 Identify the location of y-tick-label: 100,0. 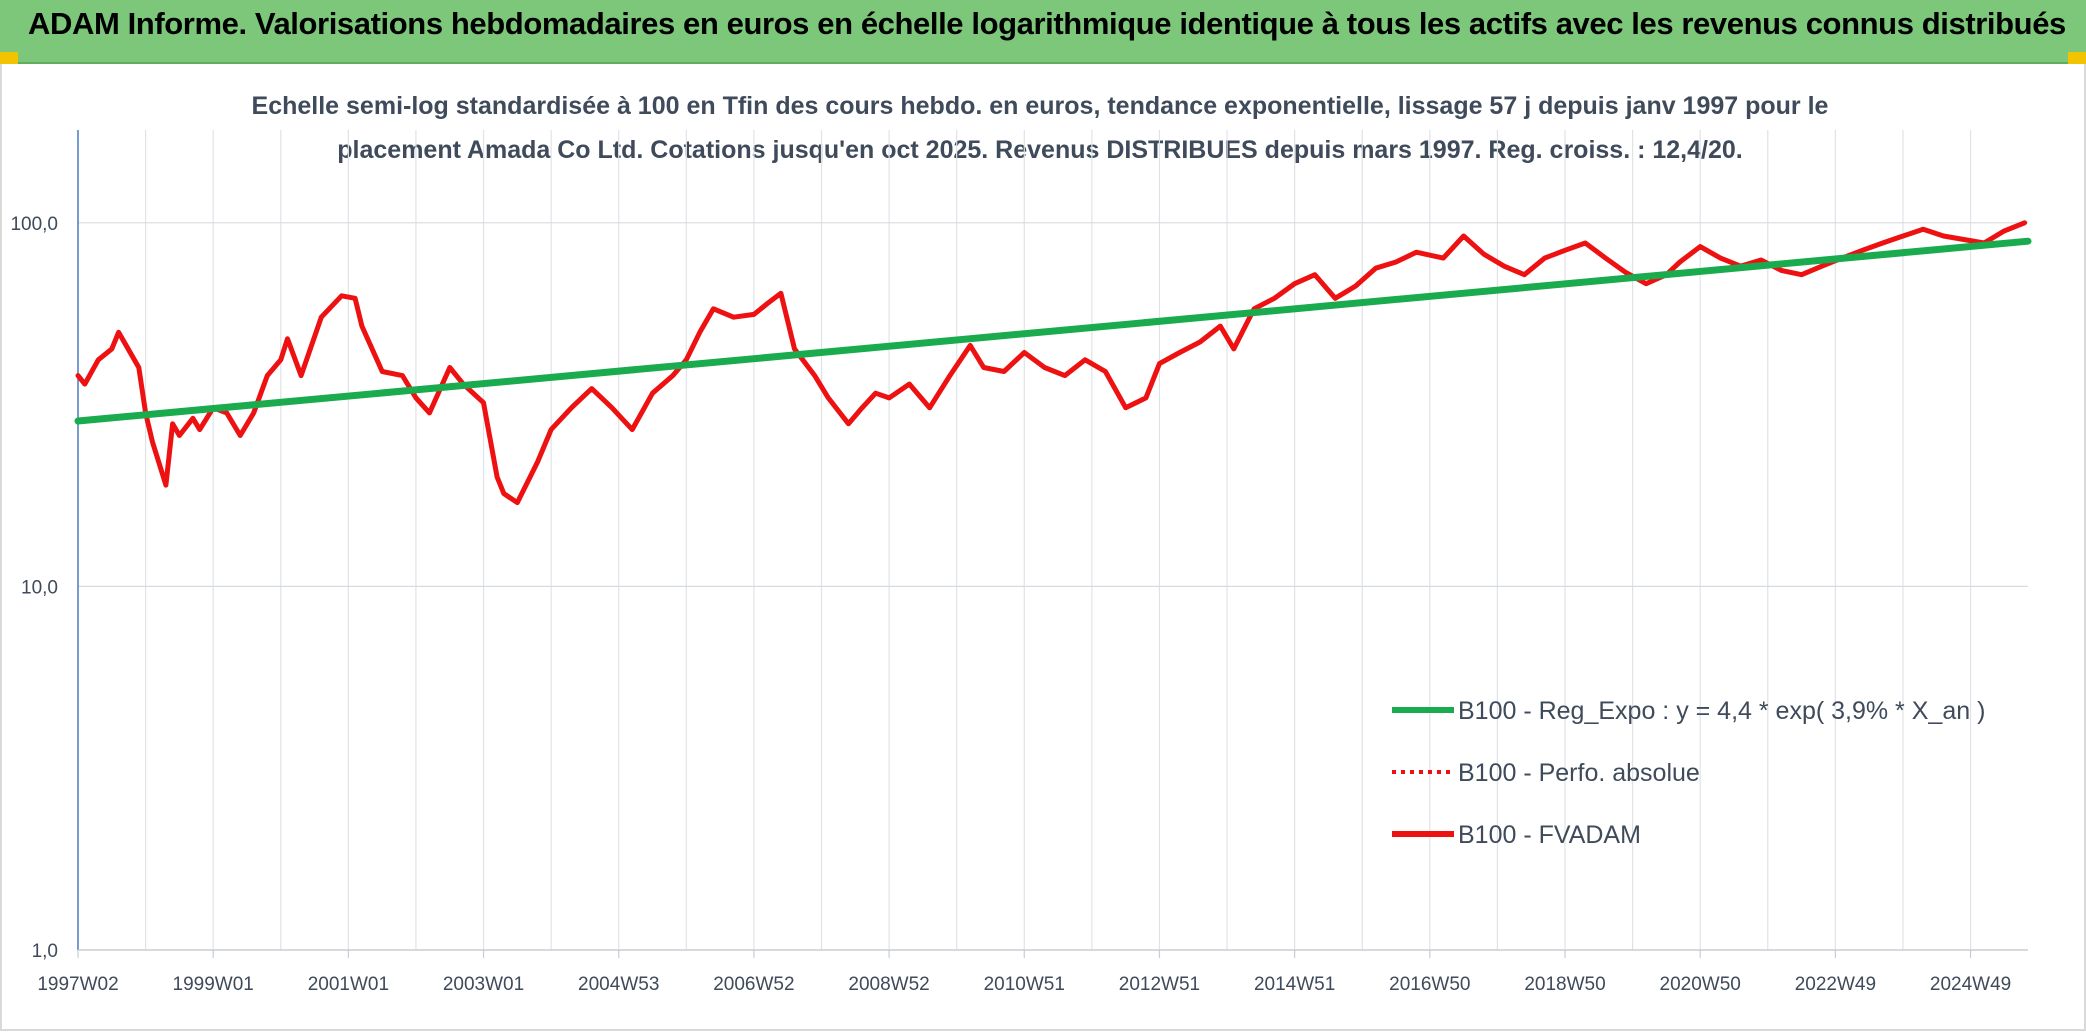
(34, 224).